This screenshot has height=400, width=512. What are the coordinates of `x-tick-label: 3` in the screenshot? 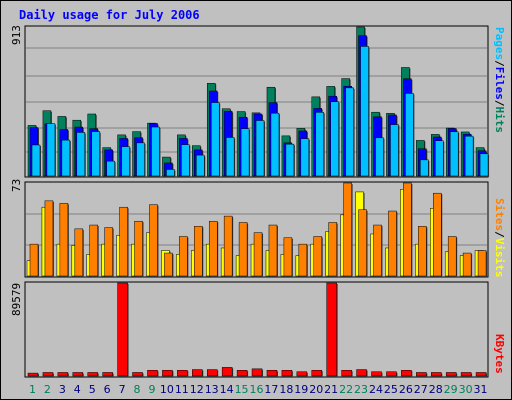 It's located at (62, 389).